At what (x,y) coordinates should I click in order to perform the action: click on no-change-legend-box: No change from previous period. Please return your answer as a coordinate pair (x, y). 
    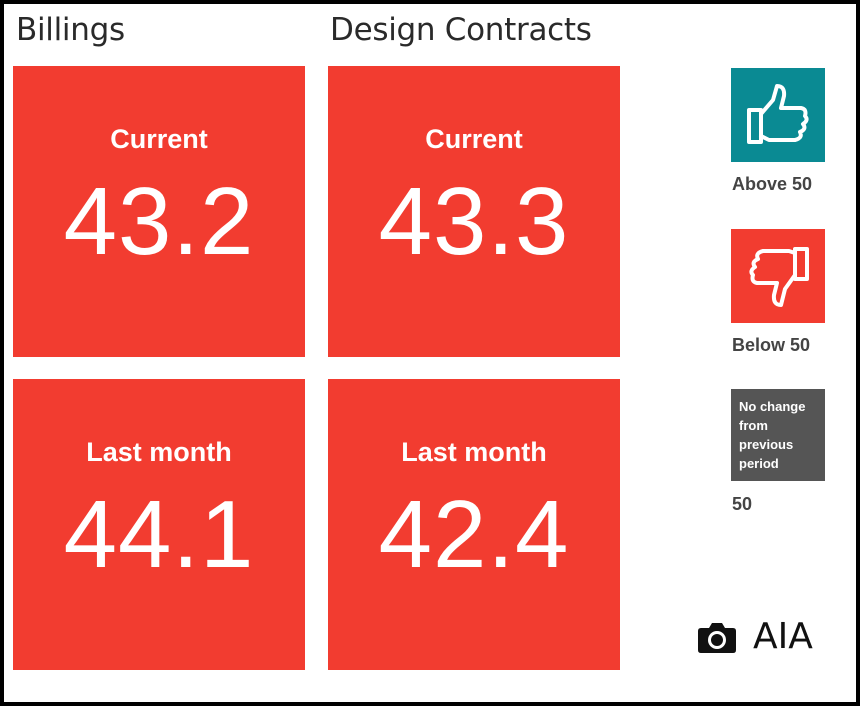
    Looking at the image, I should click on (778, 435).